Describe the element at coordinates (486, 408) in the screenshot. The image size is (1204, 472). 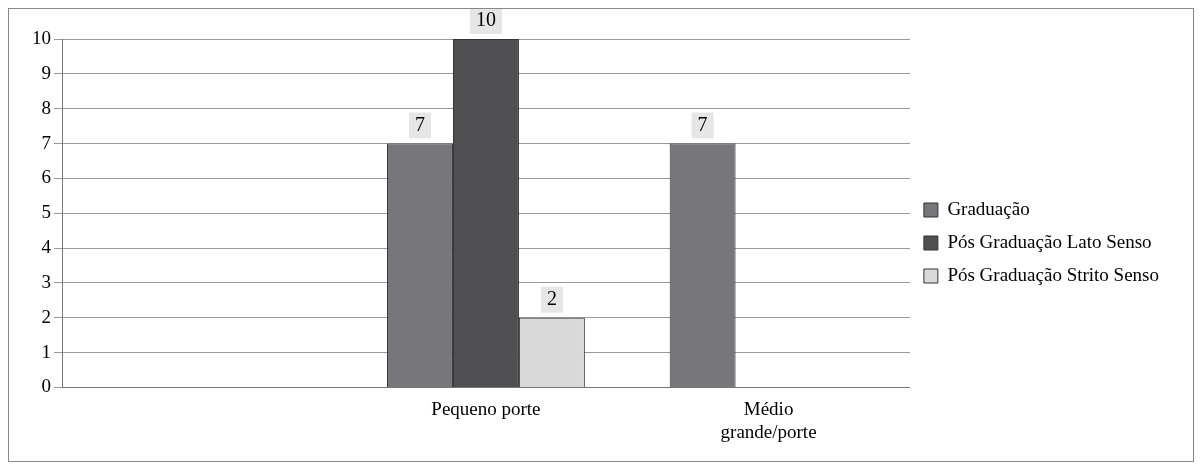
I see `x-tick-label: Pequeno porte` at that location.